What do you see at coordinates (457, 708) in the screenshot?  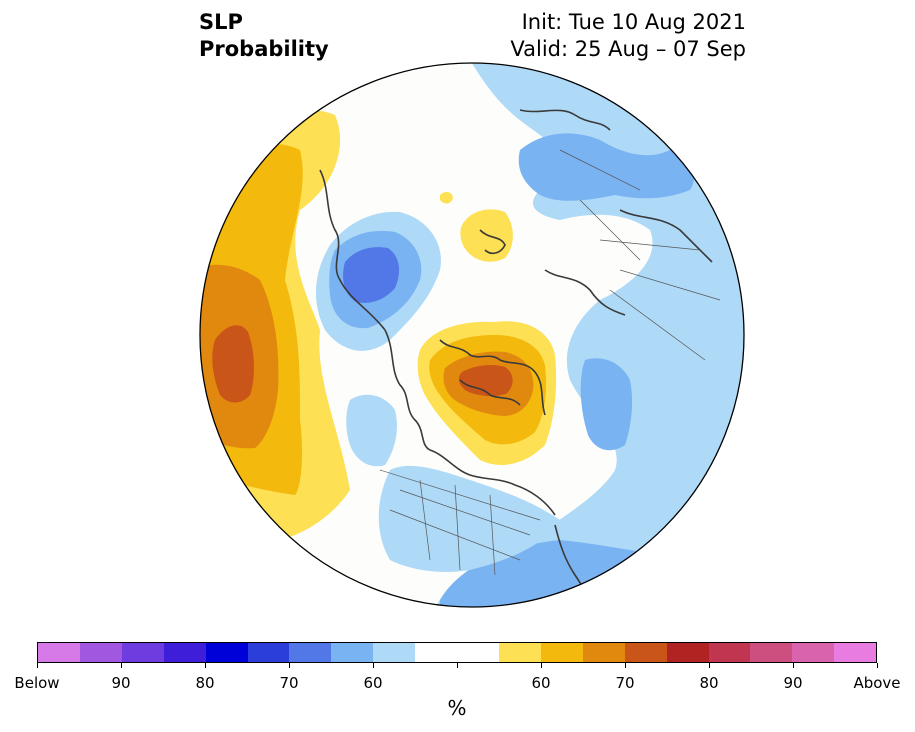 I see `colorbar-unit-label: %` at bounding box center [457, 708].